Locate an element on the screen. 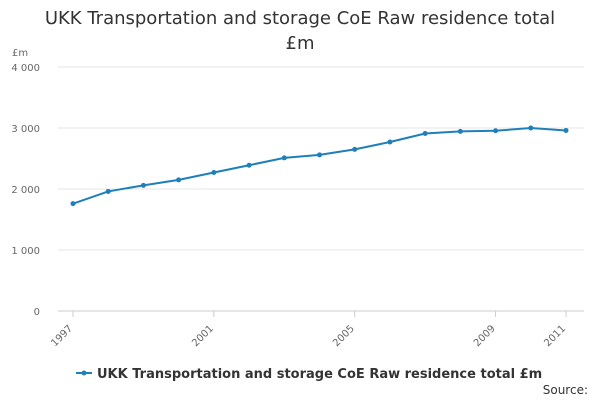 The image size is (600, 400). y-axis-ticks: 0 1 000 2 000 3 000 4 000 is located at coordinates (25, 190).